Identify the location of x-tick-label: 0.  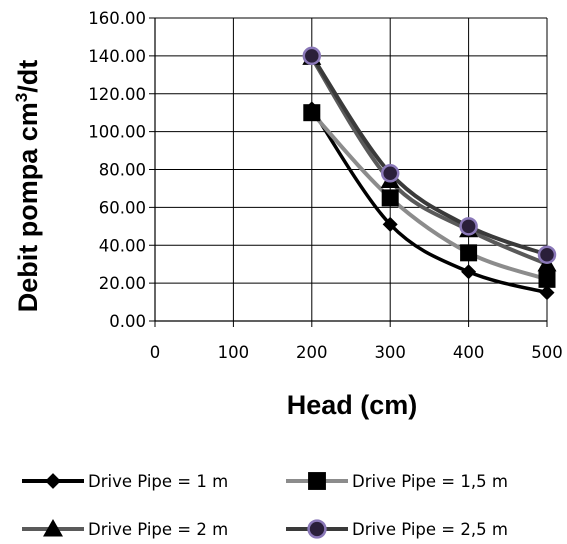
(155, 352).